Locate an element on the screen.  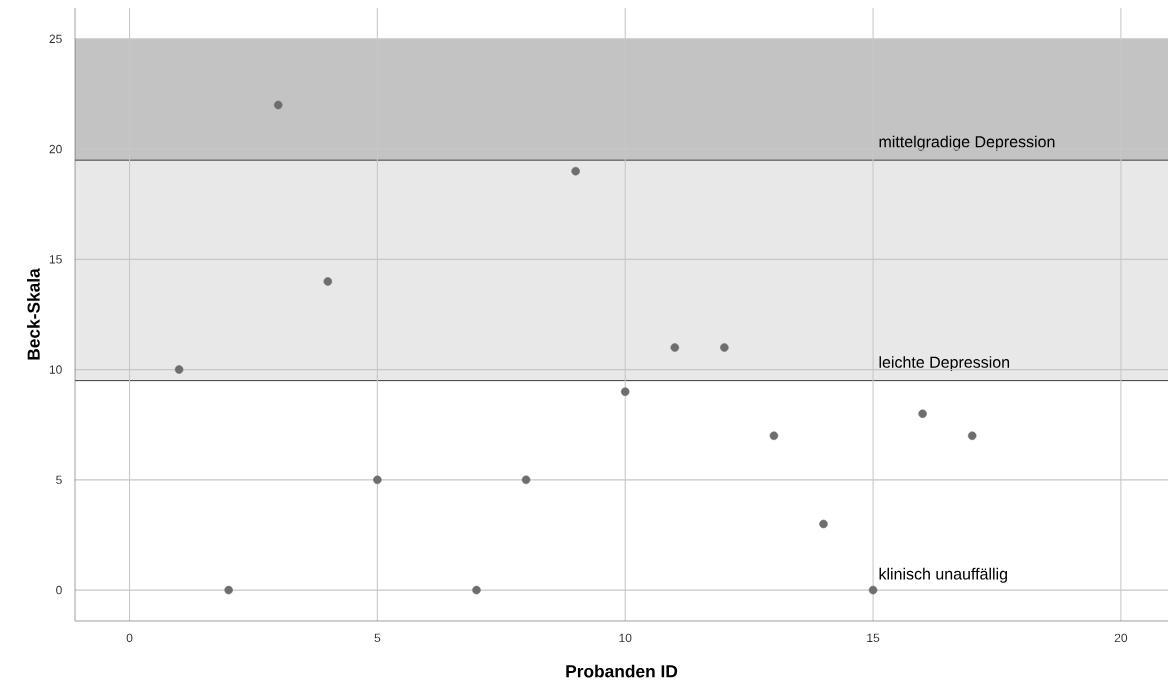
x-axis-title: Probanden ID is located at coordinates (622, 671).